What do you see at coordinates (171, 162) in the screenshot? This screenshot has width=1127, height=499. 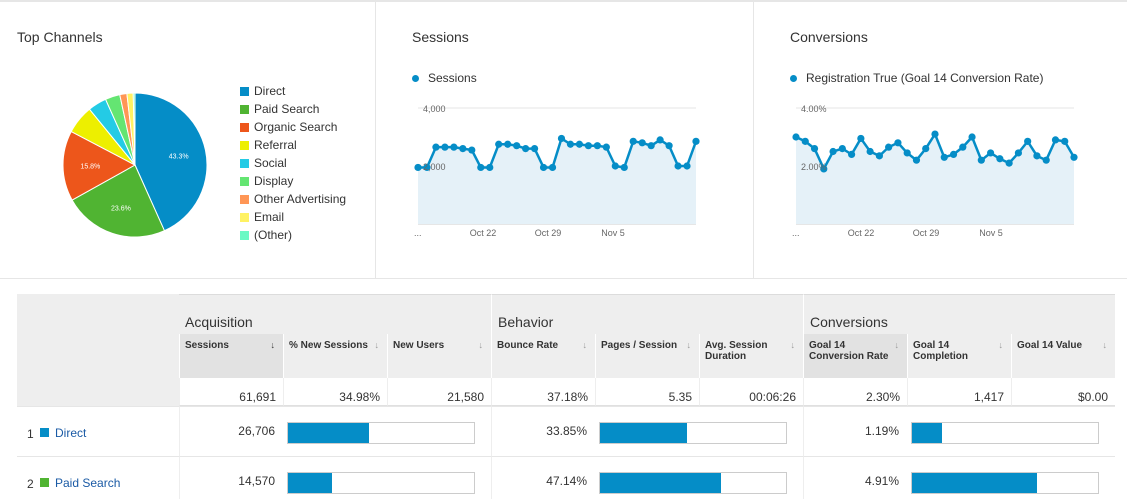 I see `pie-slice-direct` at bounding box center [171, 162].